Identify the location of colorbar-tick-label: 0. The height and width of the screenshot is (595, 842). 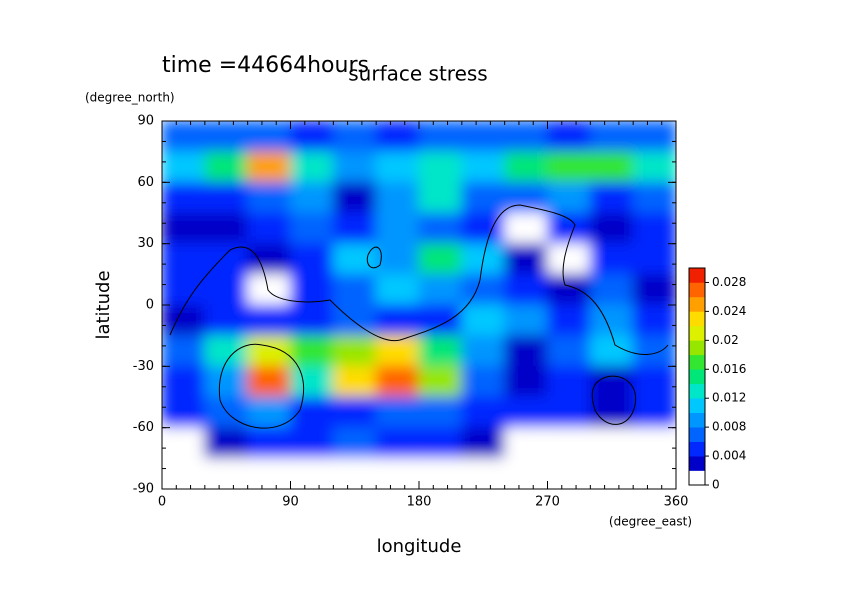
(716, 485).